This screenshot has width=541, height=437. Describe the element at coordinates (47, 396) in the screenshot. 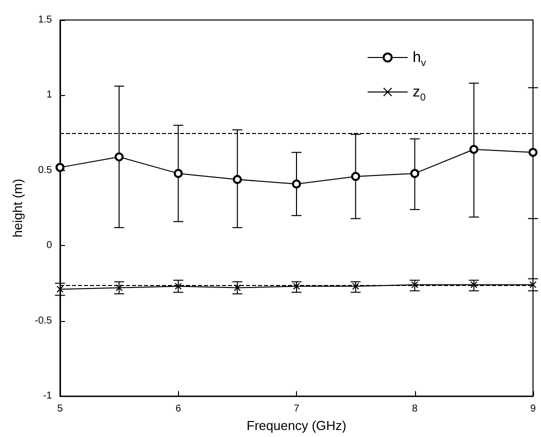

I see `y-tick-label: -1` at that location.